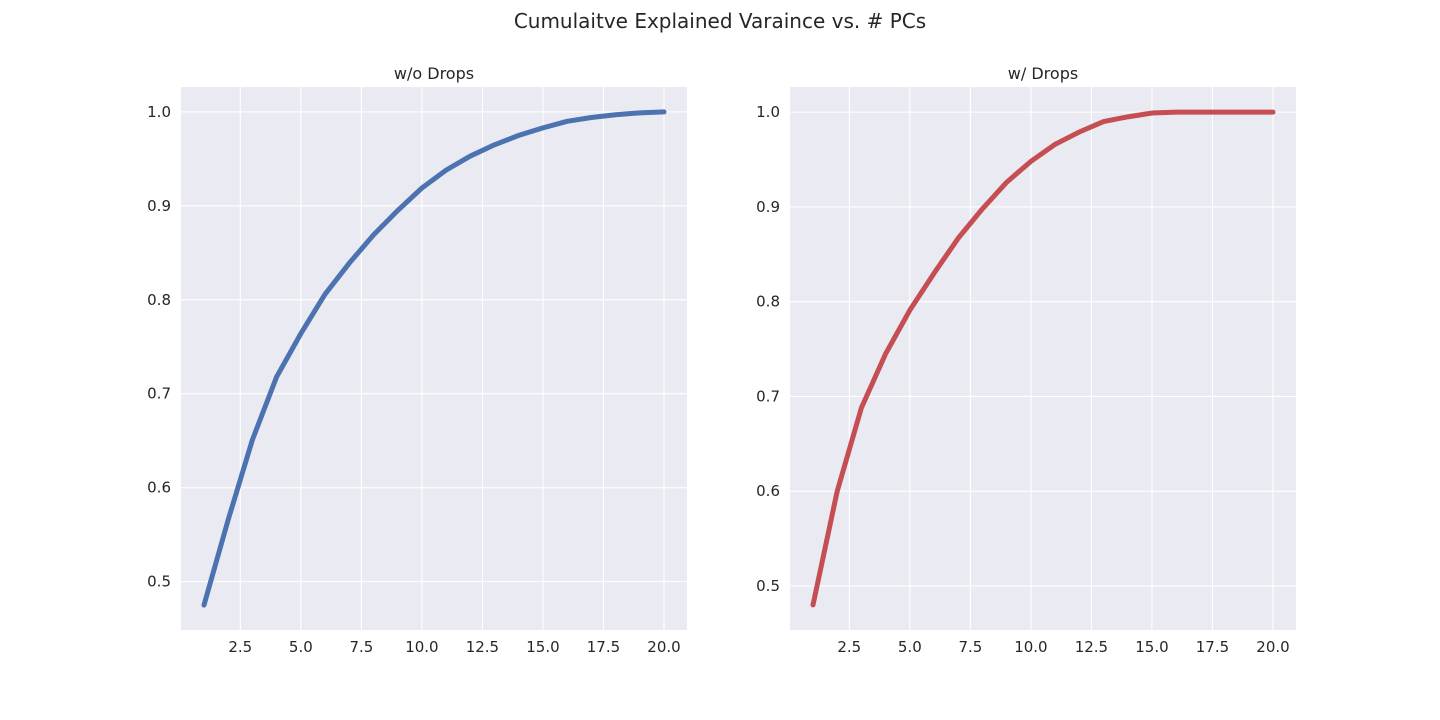  Describe the element at coordinates (434, 73) in the screenshot. I see `panel-title-without-drops: w/o Drops` at that location.